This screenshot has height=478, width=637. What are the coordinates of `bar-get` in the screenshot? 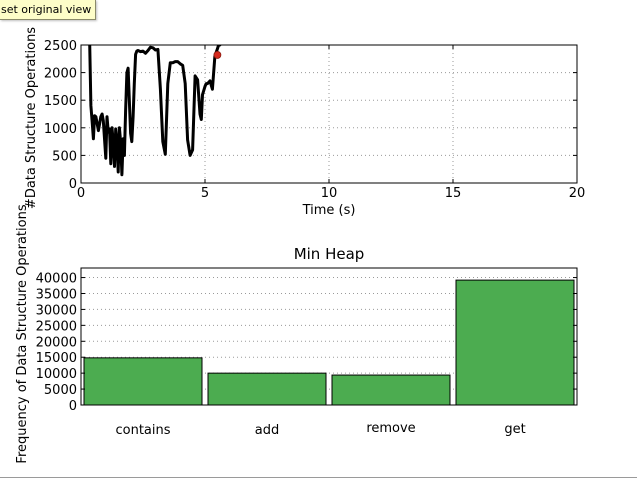 It's located at (515, 342).